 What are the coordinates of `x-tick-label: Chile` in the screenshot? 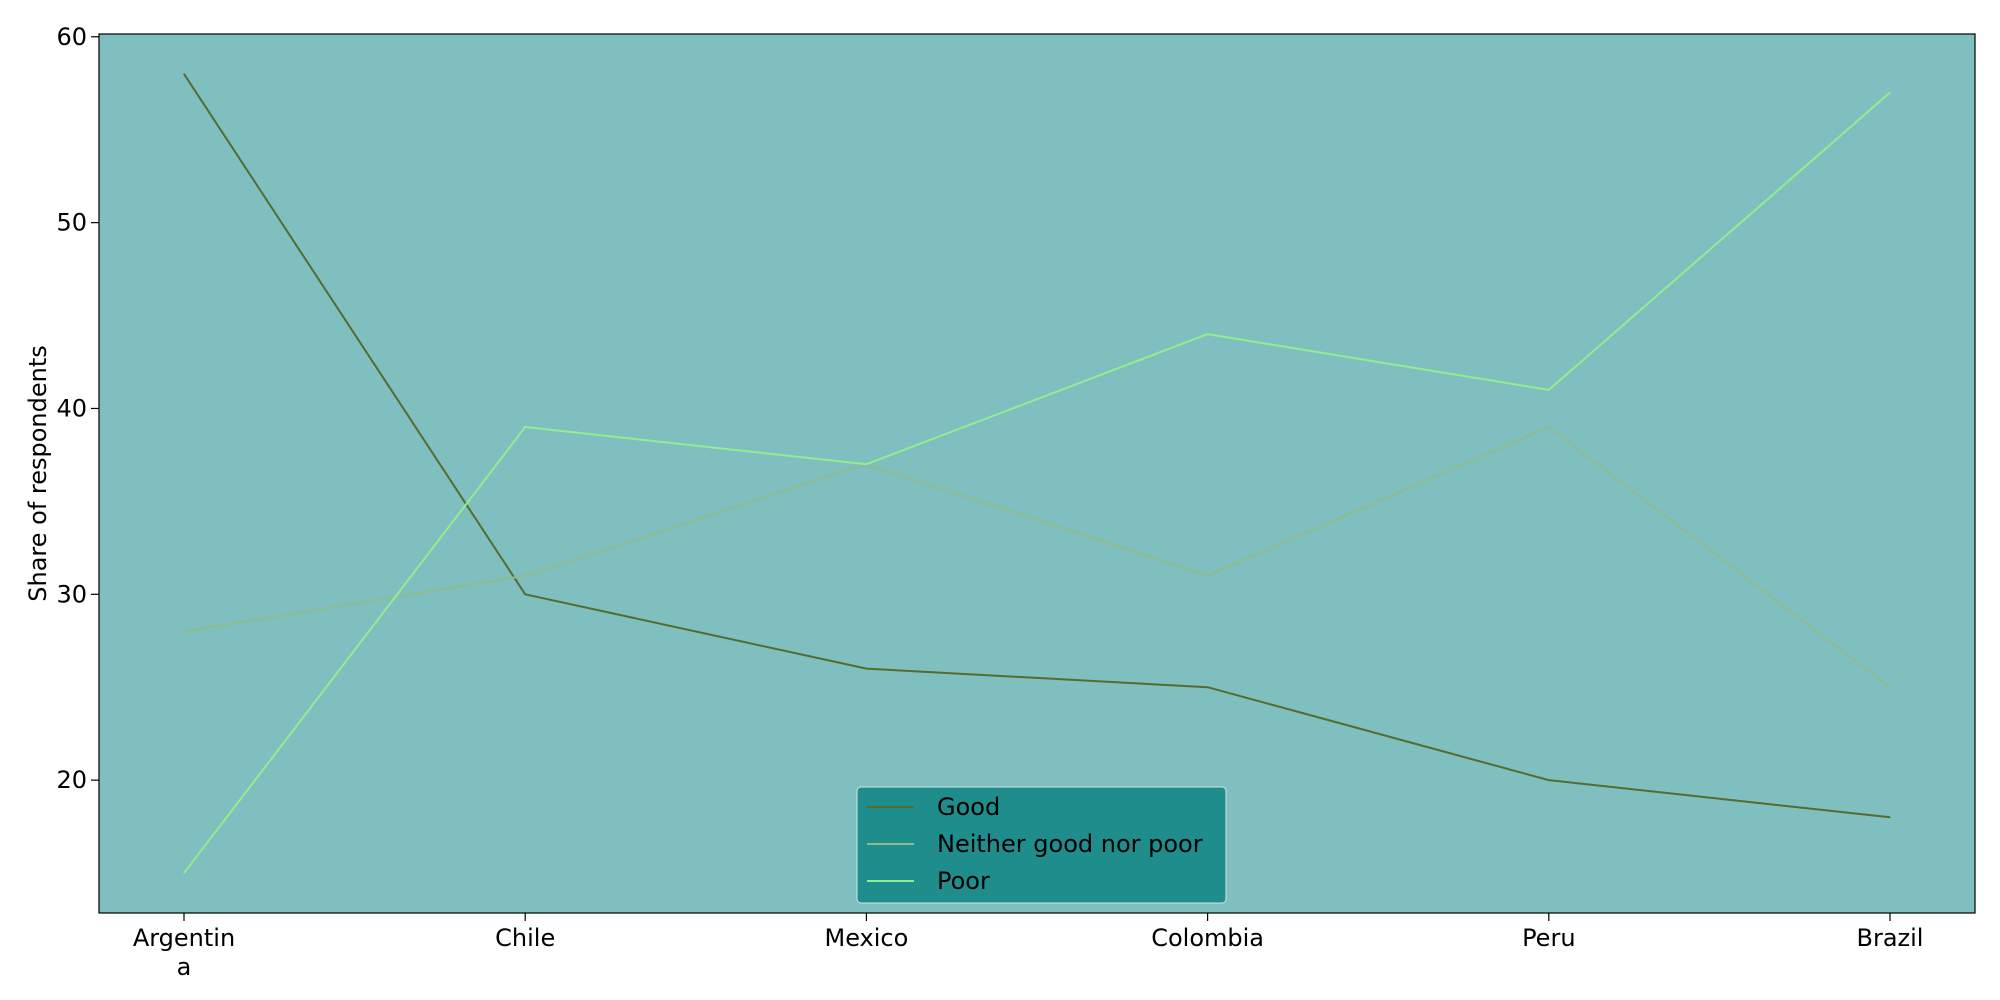 It's located at (525, 938).